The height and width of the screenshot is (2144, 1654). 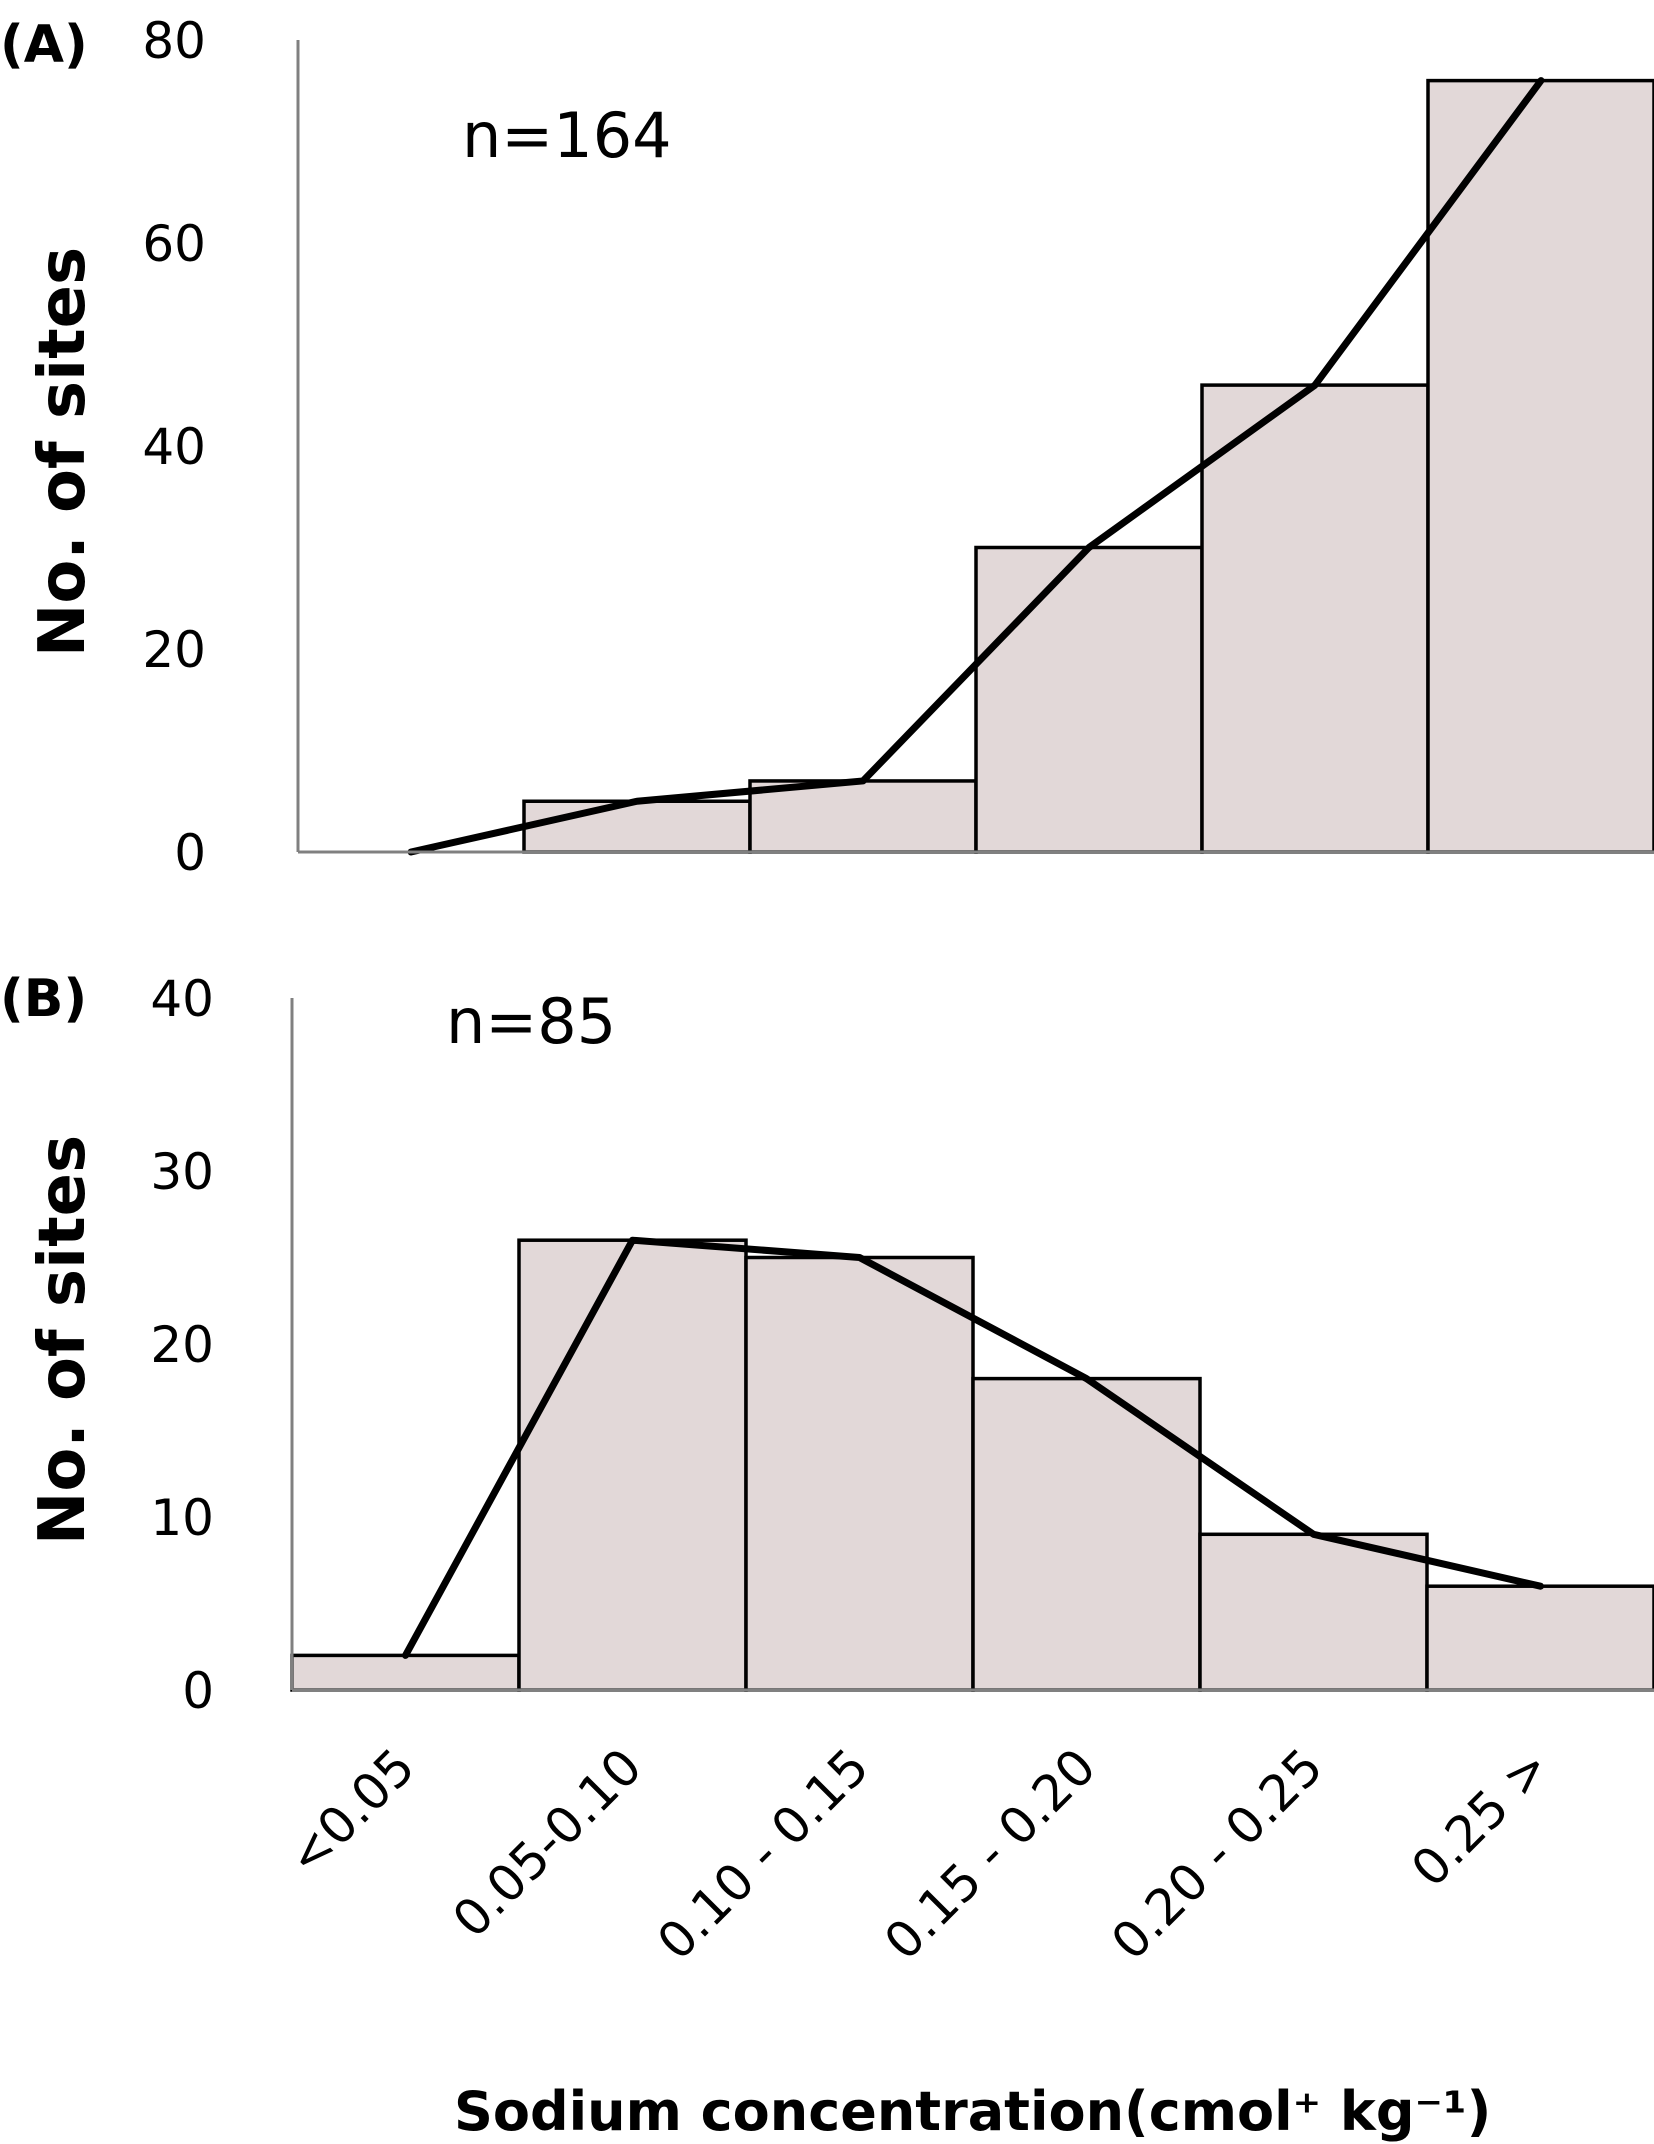 I want to click on x-tick-label: 0.20 - 0.25, so click(x=1217, y=1854).